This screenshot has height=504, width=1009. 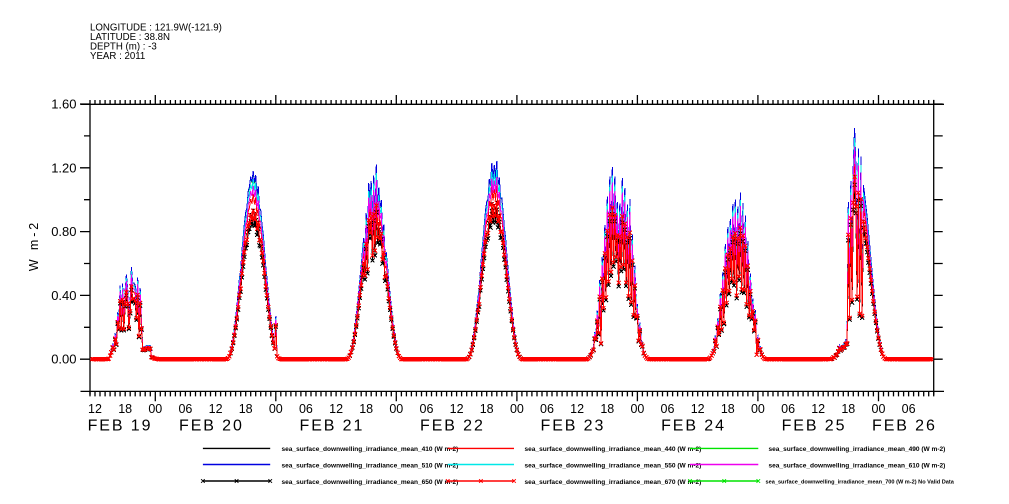 I want to click on svg-text: LONGITUDE : 121.9W(-121.9), so click(x=156, y=28).